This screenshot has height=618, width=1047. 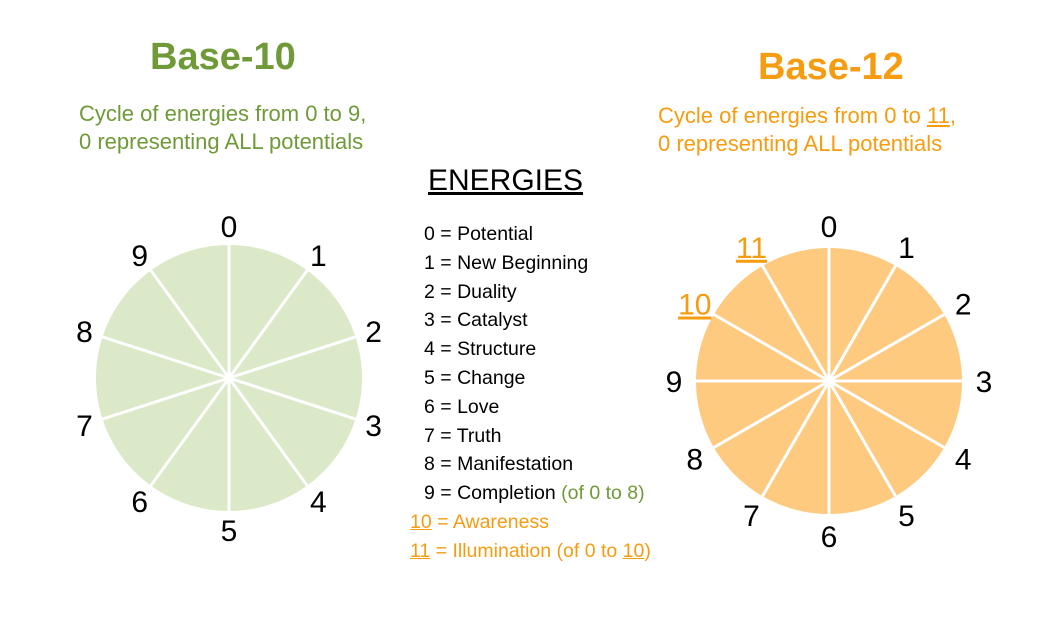 What do you see at coordinates (429, 464) in the screenshot?
I see `energy-text: 8` at bounding box center [429, 464].